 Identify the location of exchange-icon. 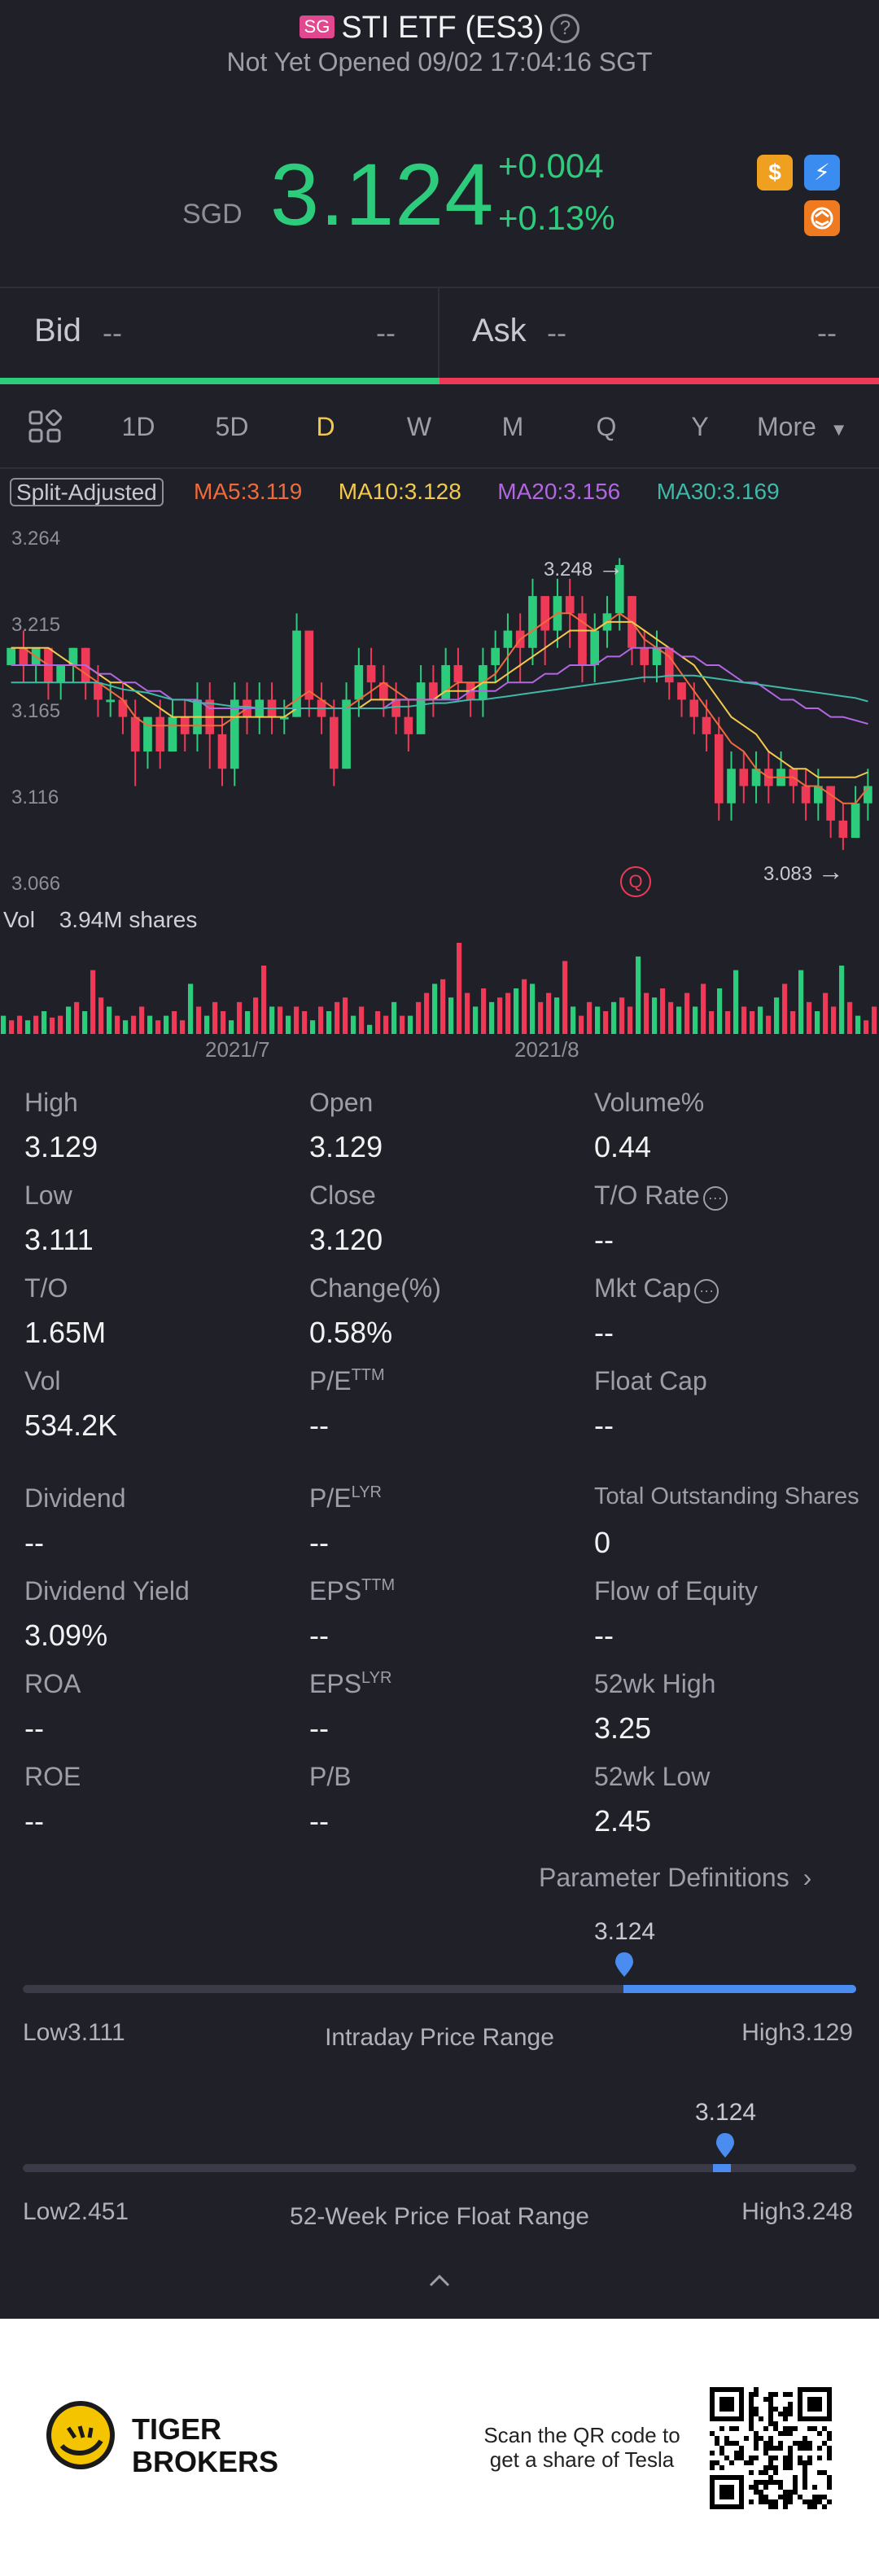
(822, 218).